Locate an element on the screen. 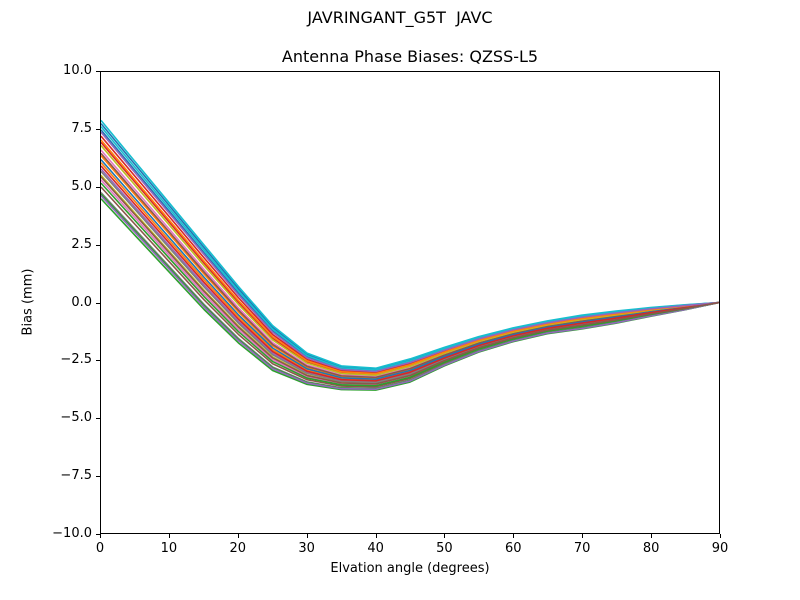  x-axis-label: Elvation angle (degrees) is located at coordinates (410, 568).